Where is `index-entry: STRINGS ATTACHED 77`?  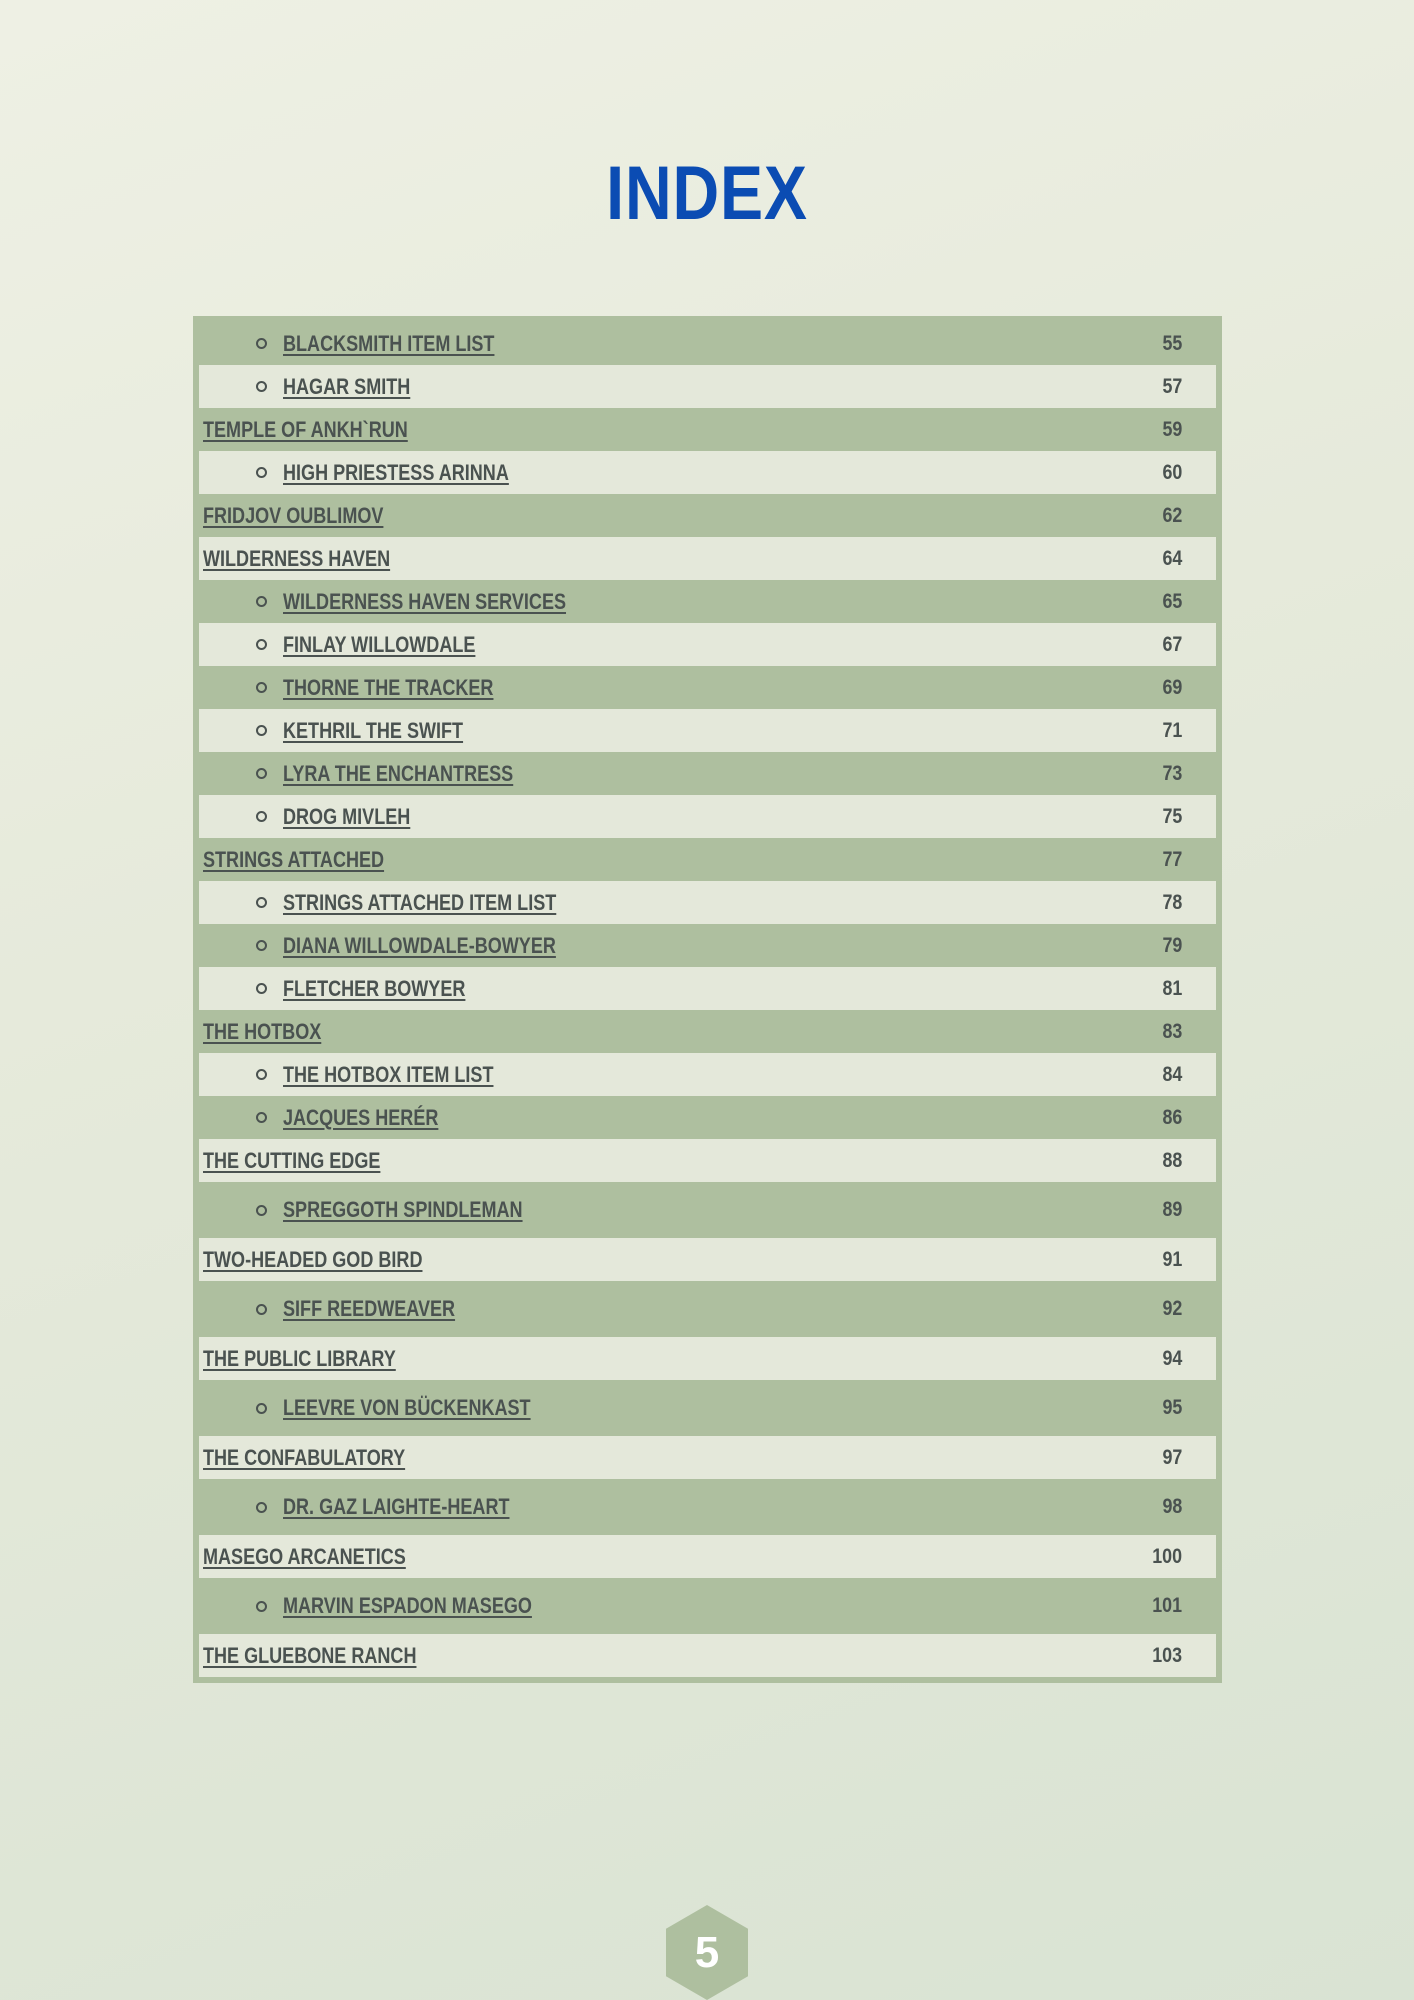 index-entry: STRINGS ATTACHED 77 is located at coordinates (707, 859).